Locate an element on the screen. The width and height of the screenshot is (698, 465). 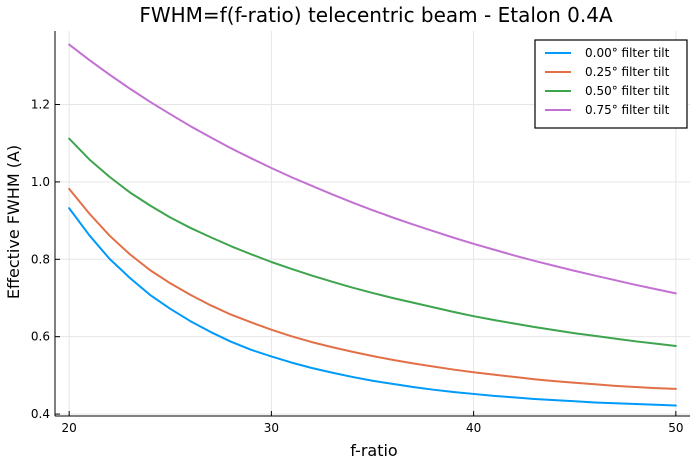
y-tick-label: 0.6 is located at coordinates (40, 337).